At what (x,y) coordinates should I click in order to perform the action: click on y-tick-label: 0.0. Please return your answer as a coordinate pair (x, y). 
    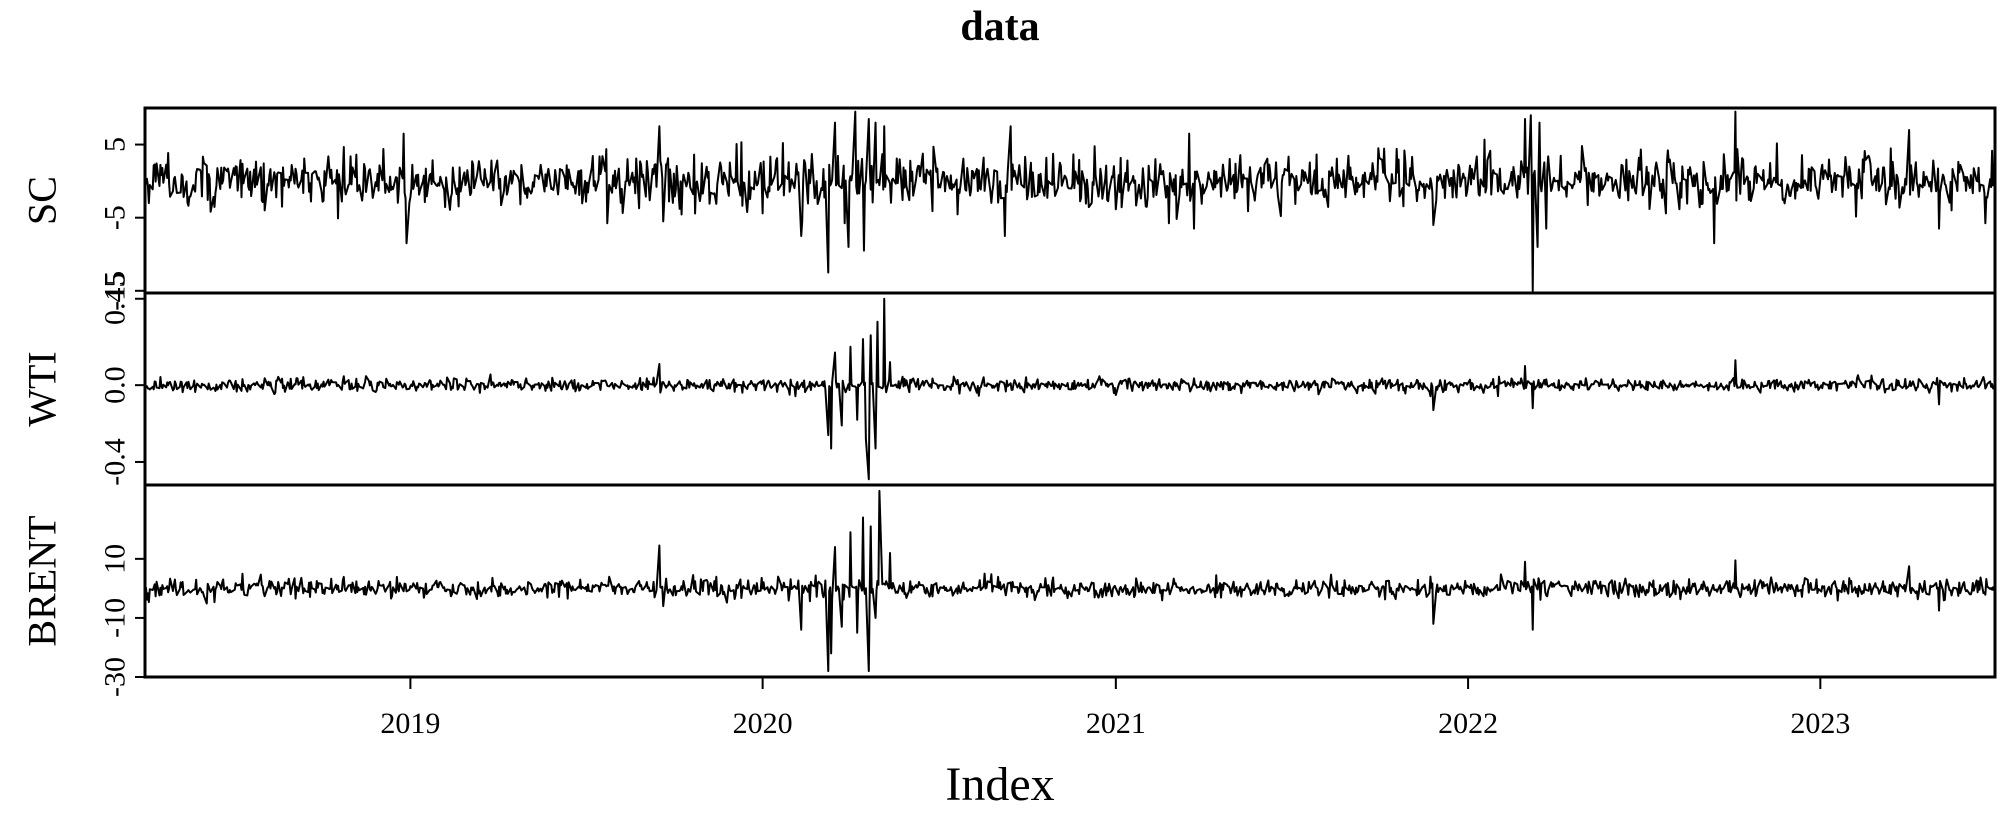
    Looking at the image, I should click on (115, 385).